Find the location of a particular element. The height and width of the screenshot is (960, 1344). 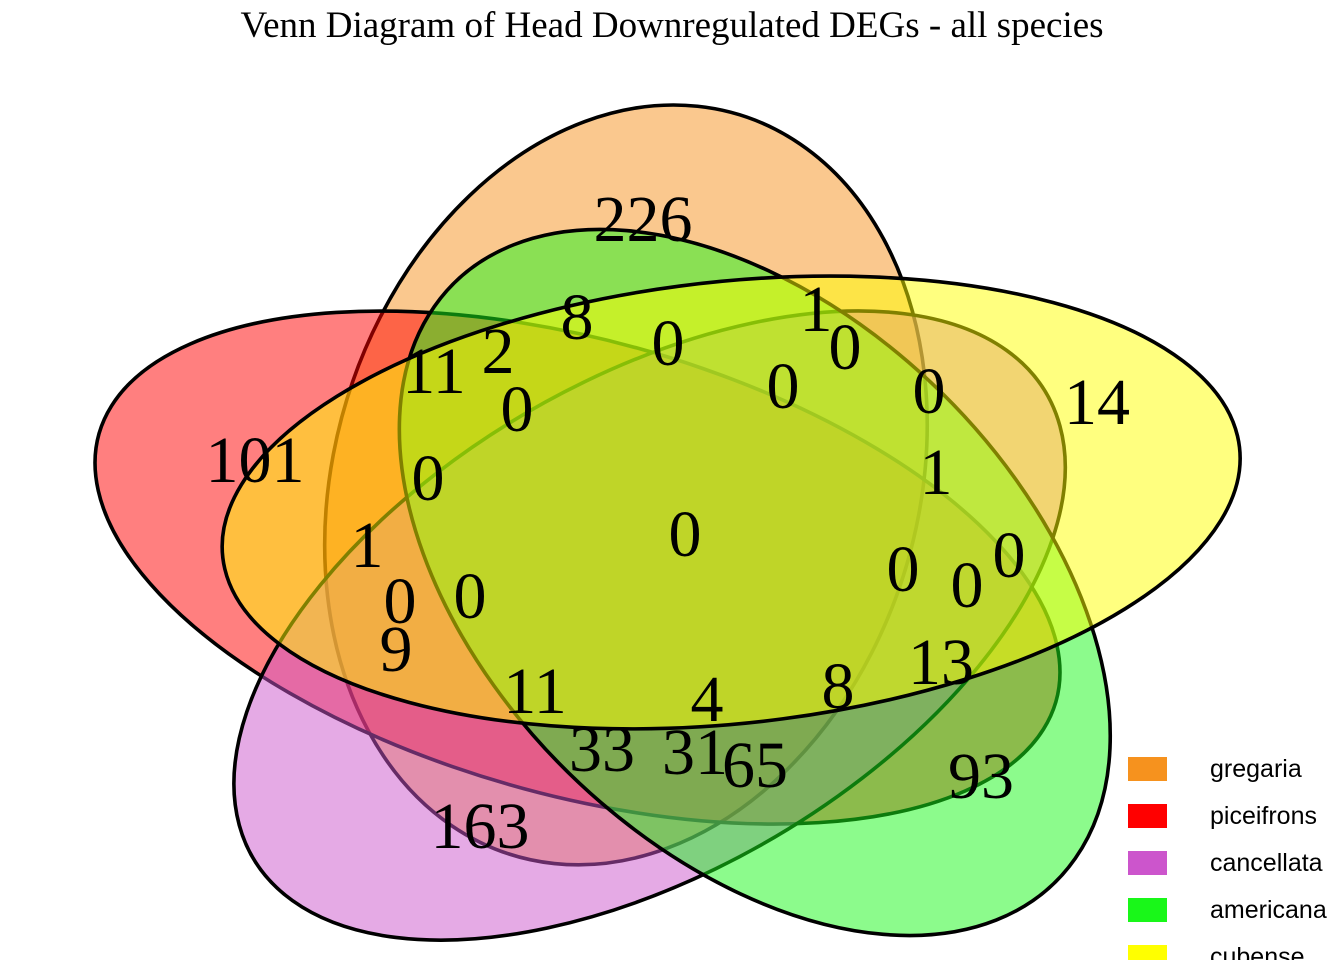

region-count-gregaria-piceifrons-americana-cubense: 0 is located at coordinates (517, 409).